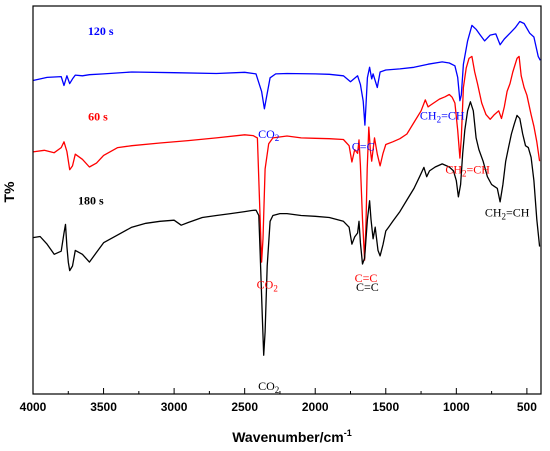 This screenshot has height=451, width=550. Describe the element at coordinates (288, 437) in the screenshot. I see `x-axis-title-text: Wavenumber/cm` at that location.